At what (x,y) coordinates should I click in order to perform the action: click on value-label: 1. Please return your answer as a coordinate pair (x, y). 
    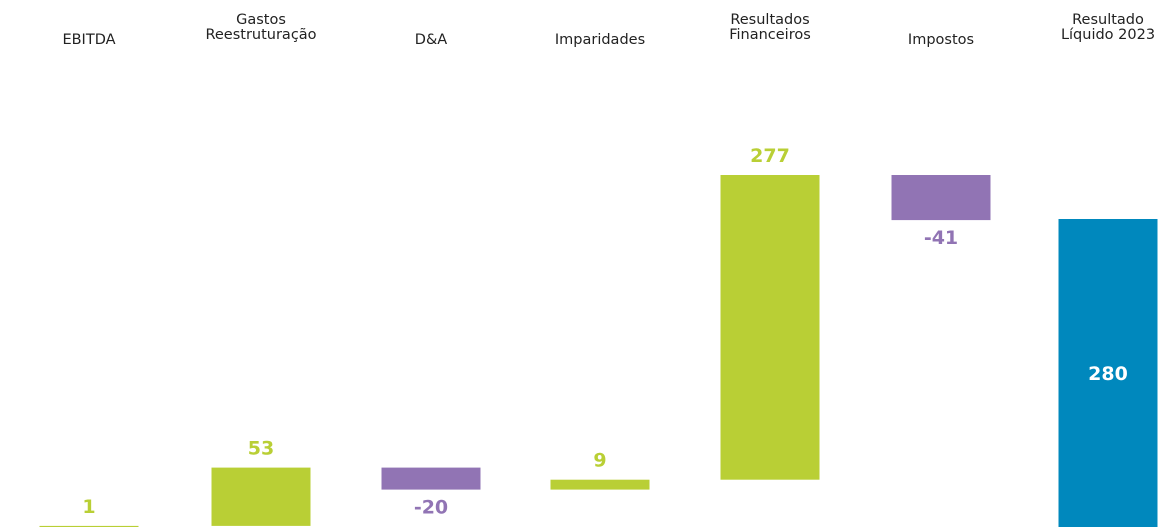
    Looking at the image, I should click on (88, 507).